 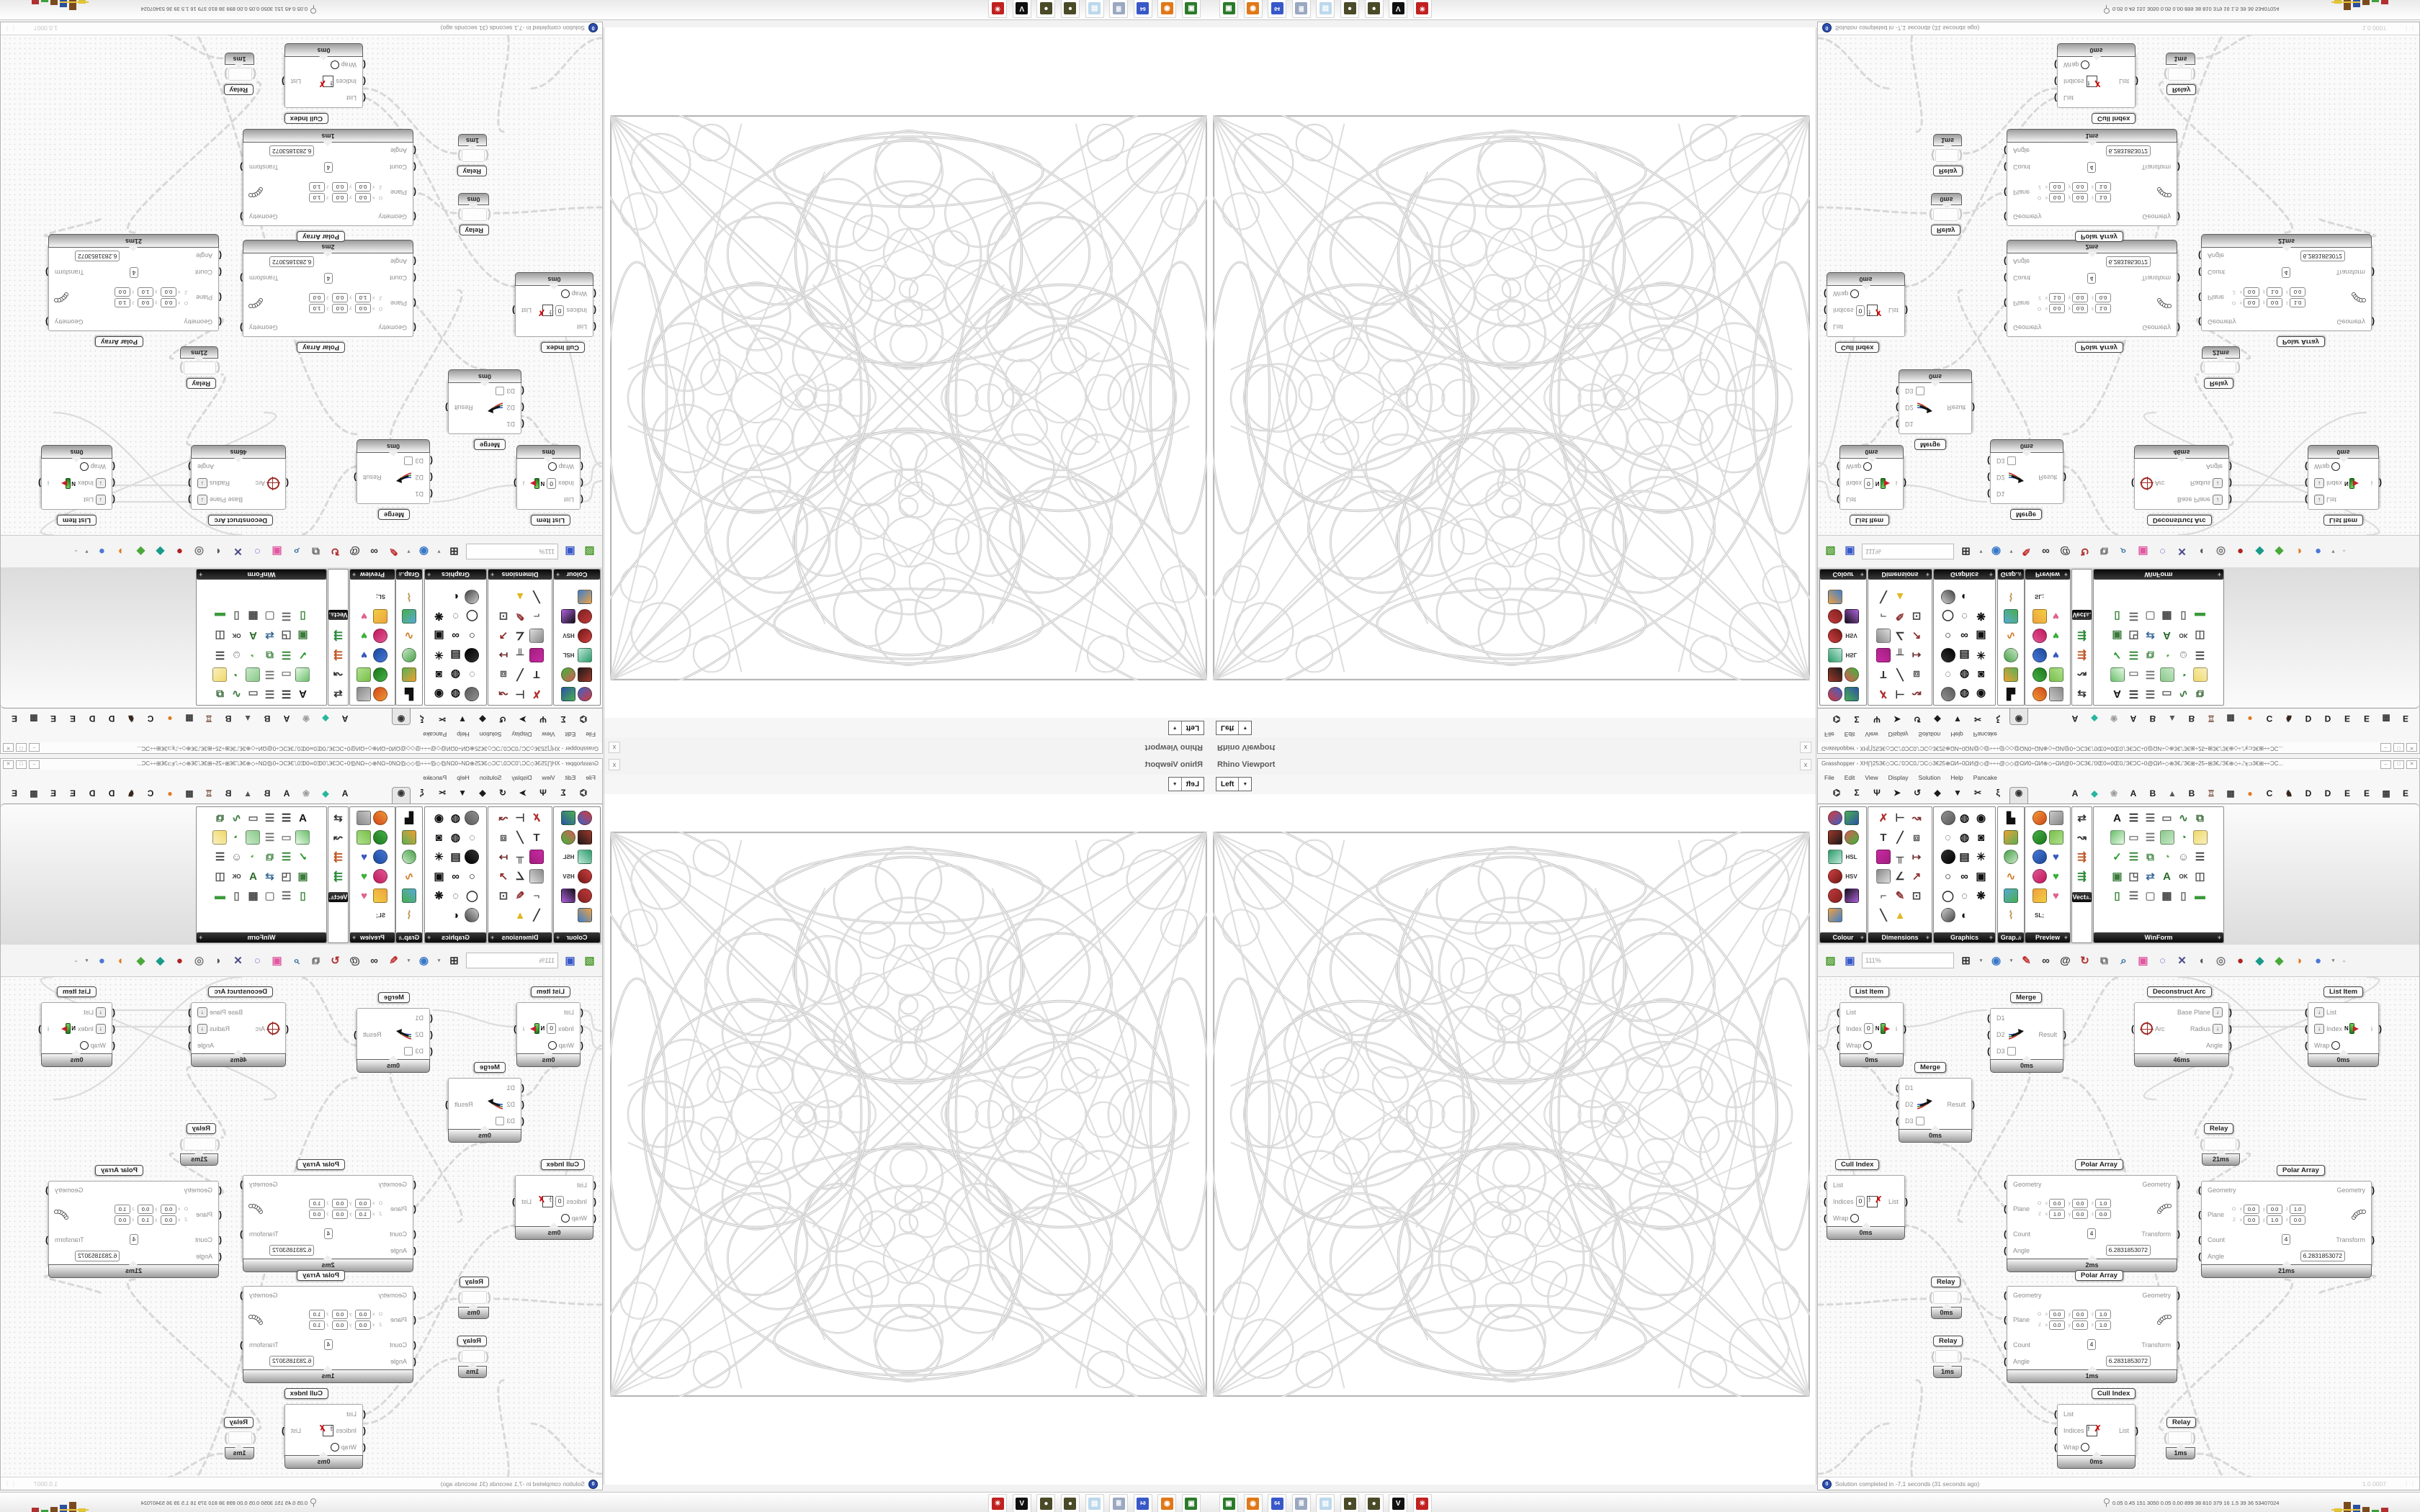 I want to click on component-icon: ▦, so click(x=2166, y=616).